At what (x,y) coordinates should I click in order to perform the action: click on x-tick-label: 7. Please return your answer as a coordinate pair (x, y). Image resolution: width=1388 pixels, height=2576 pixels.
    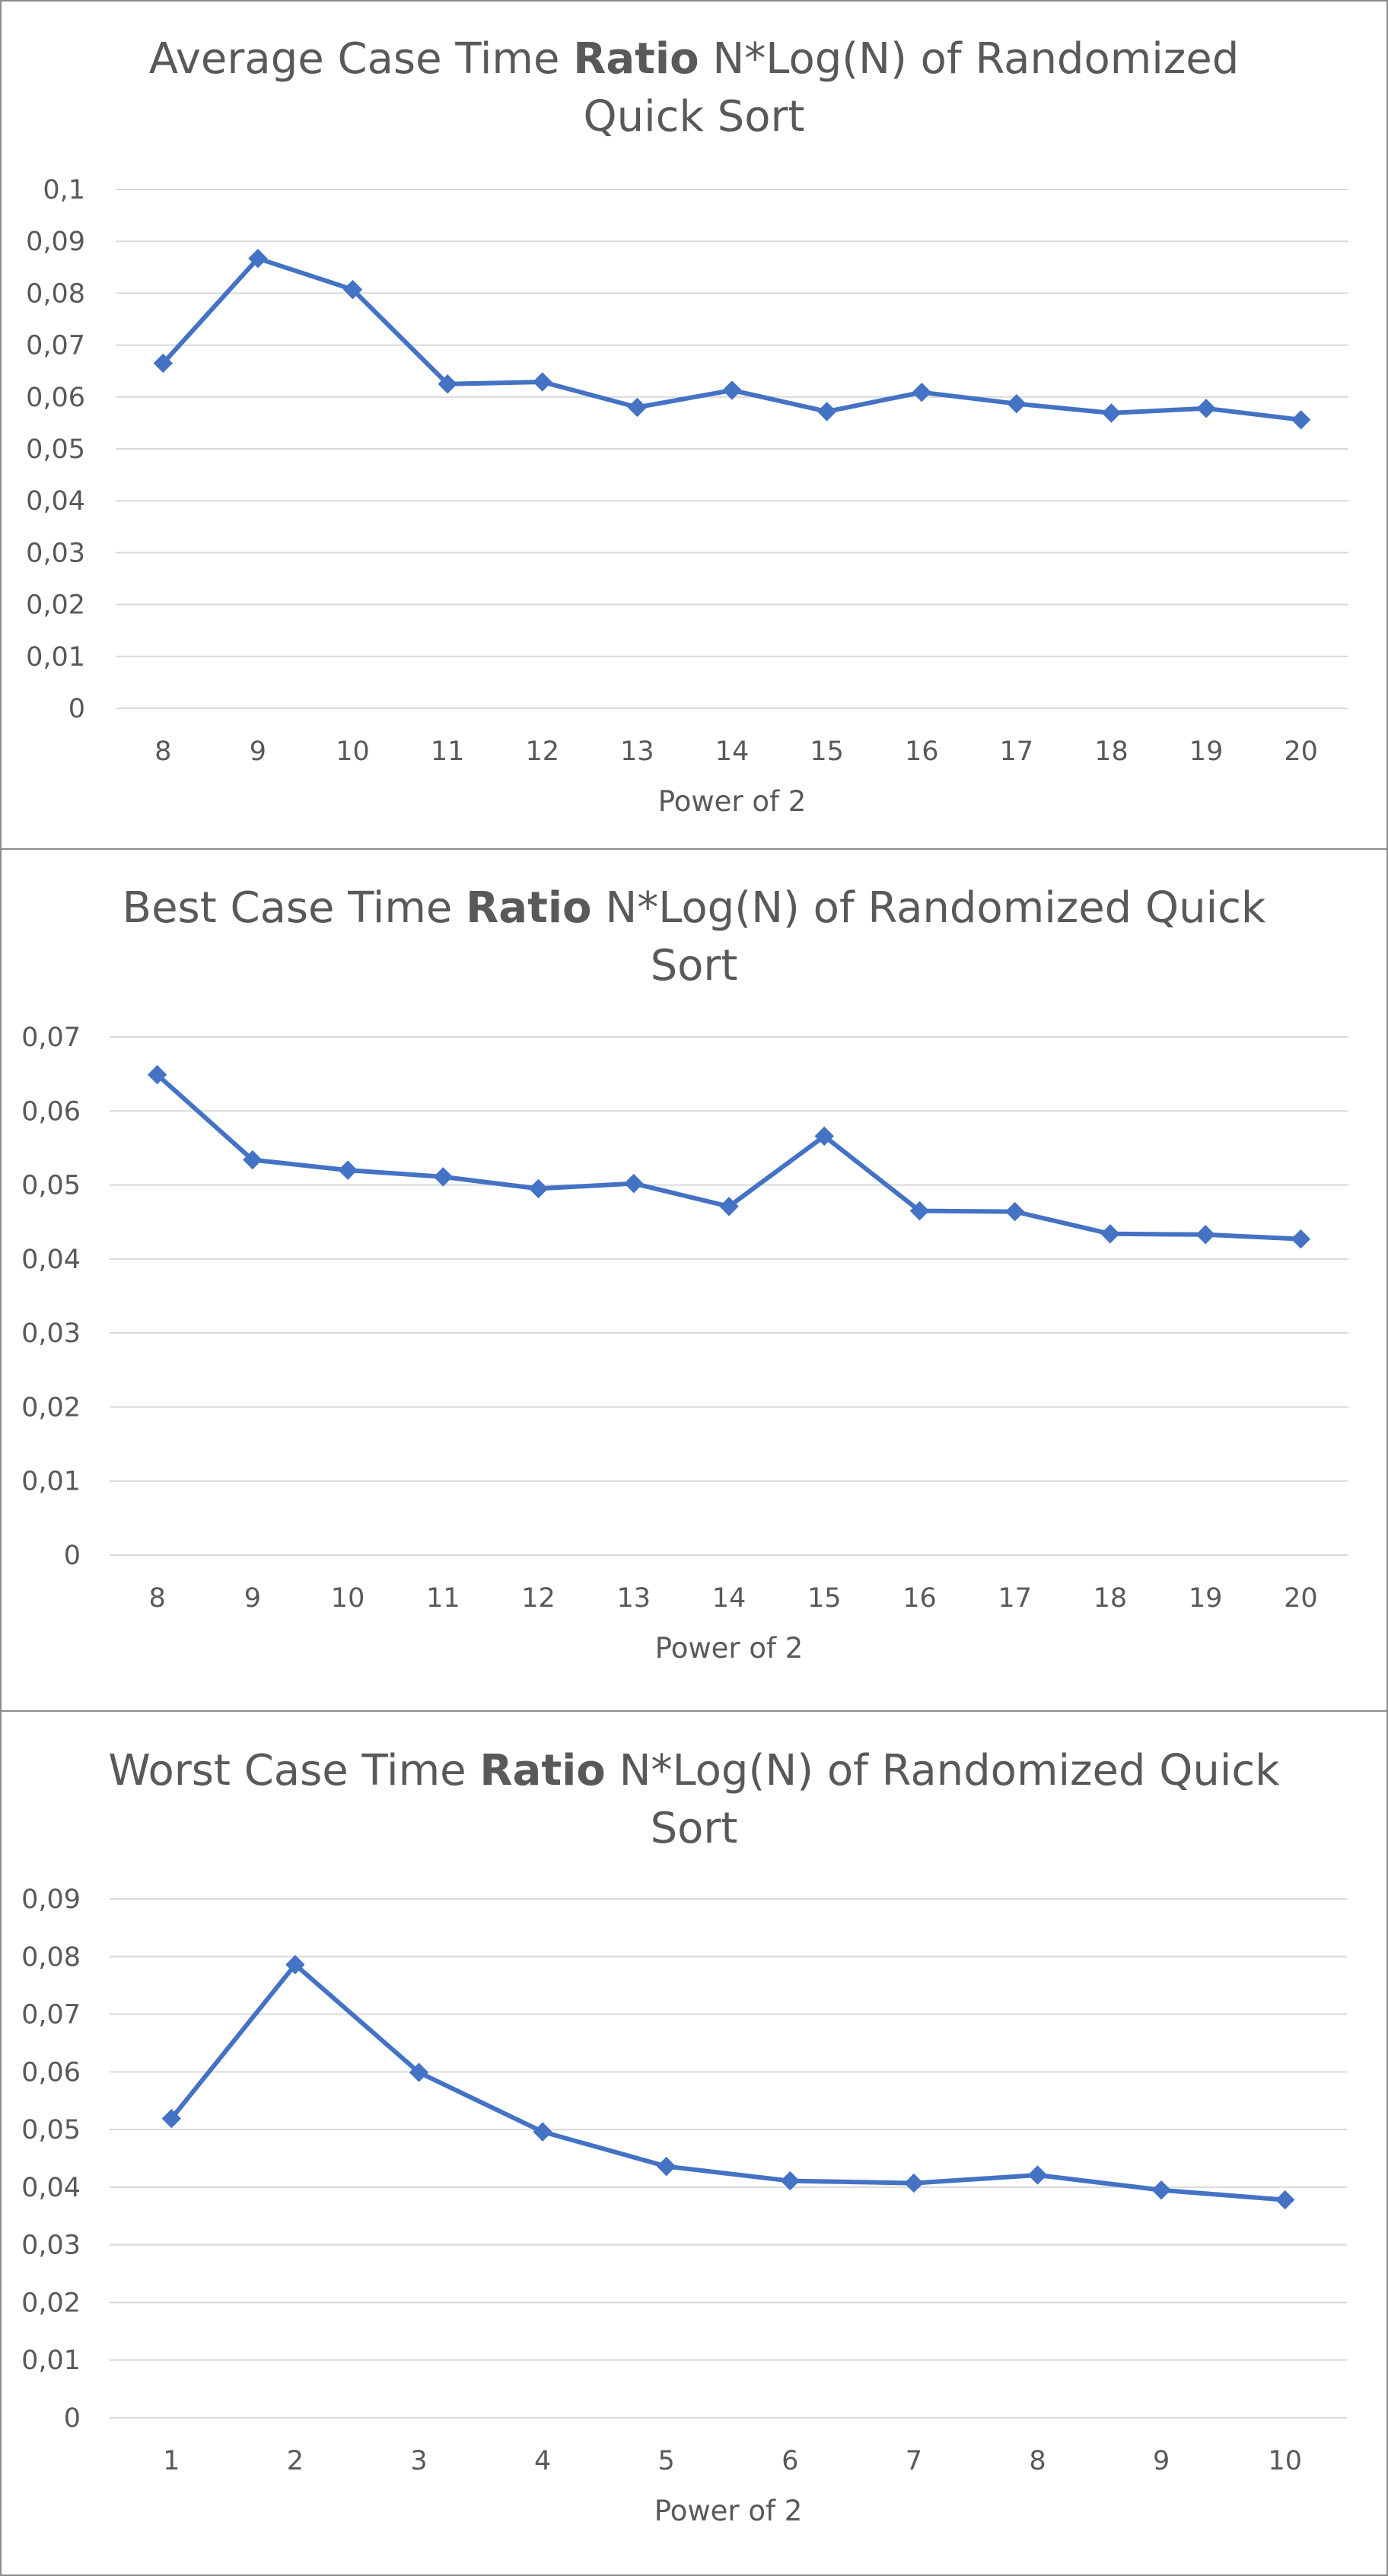
    Looking at the image, I should click on (914, 2461).